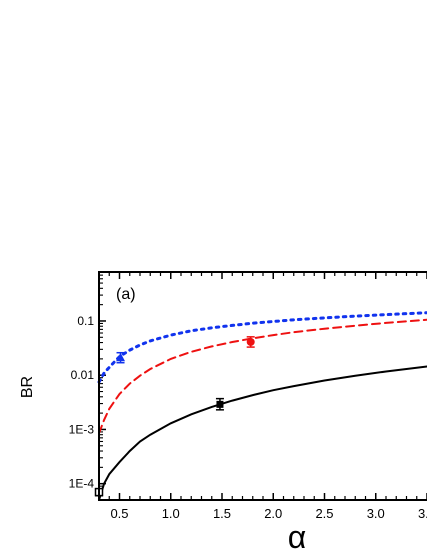 The height and width of the screenshot is (553, 427). I want to click on x-tick-labels: 0.5 1.0 1.5 2.0 2.5 3.0 3.5, so click(268, 513).